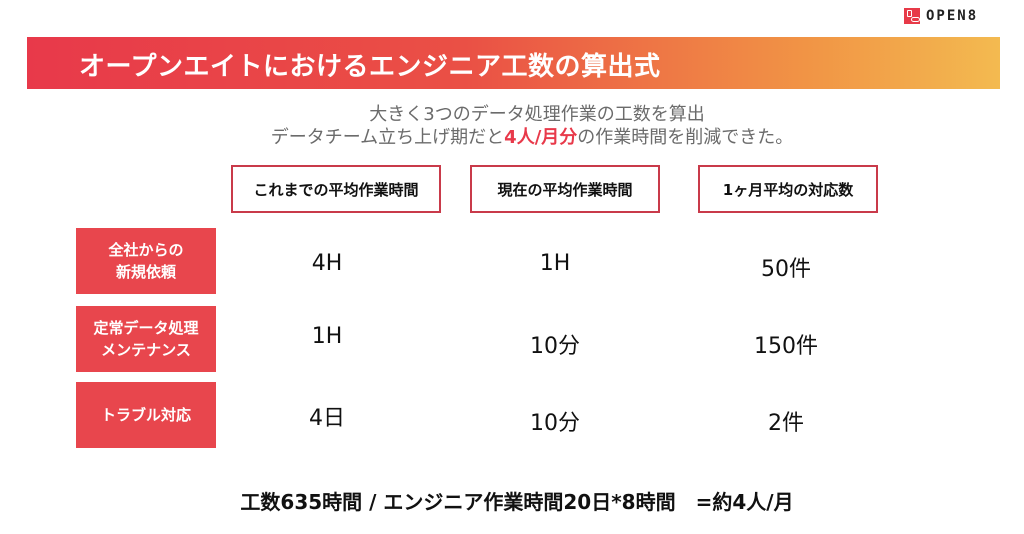 The width and height of the screenshot is (1024, 534). I want to click on subtitle-highlight: 4人/月分, so click(541, 137).